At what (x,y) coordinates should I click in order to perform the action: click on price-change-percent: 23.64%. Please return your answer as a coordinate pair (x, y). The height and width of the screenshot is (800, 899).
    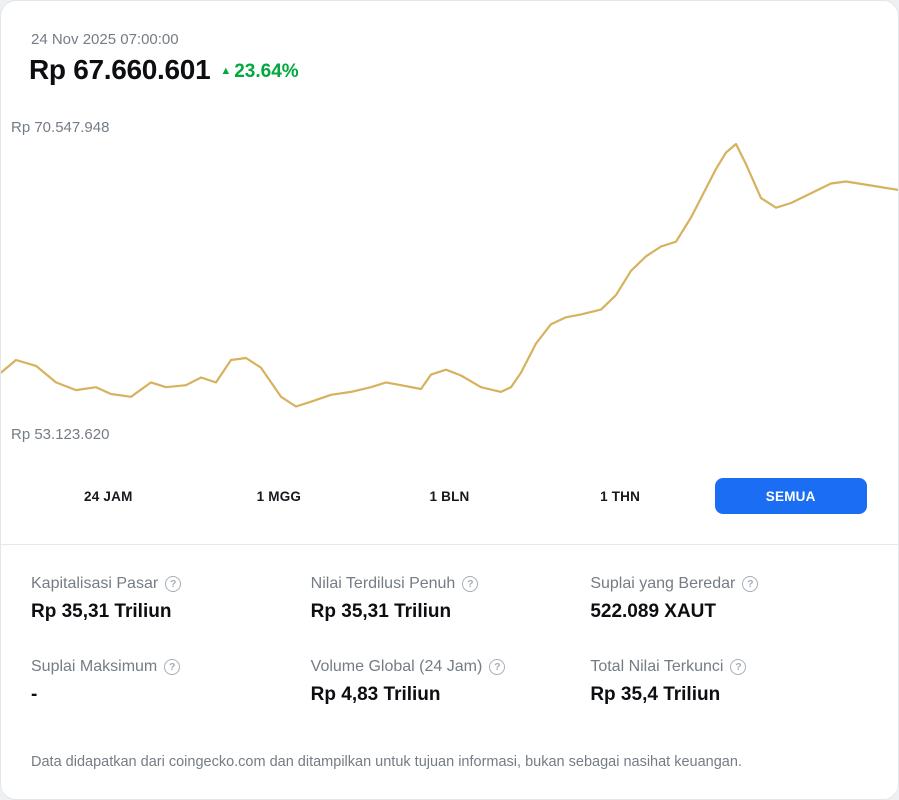
    Looking at the image, I should click on (266, 71).